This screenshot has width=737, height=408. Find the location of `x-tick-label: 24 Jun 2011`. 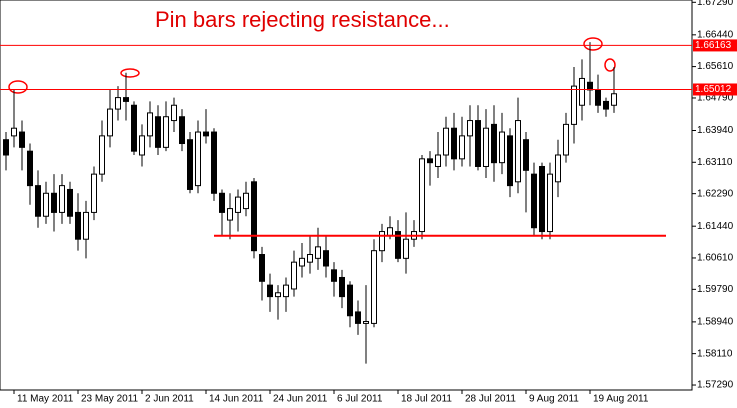

x-tick-label: 24 Jun 2011 is located at coordinates (300, 399).